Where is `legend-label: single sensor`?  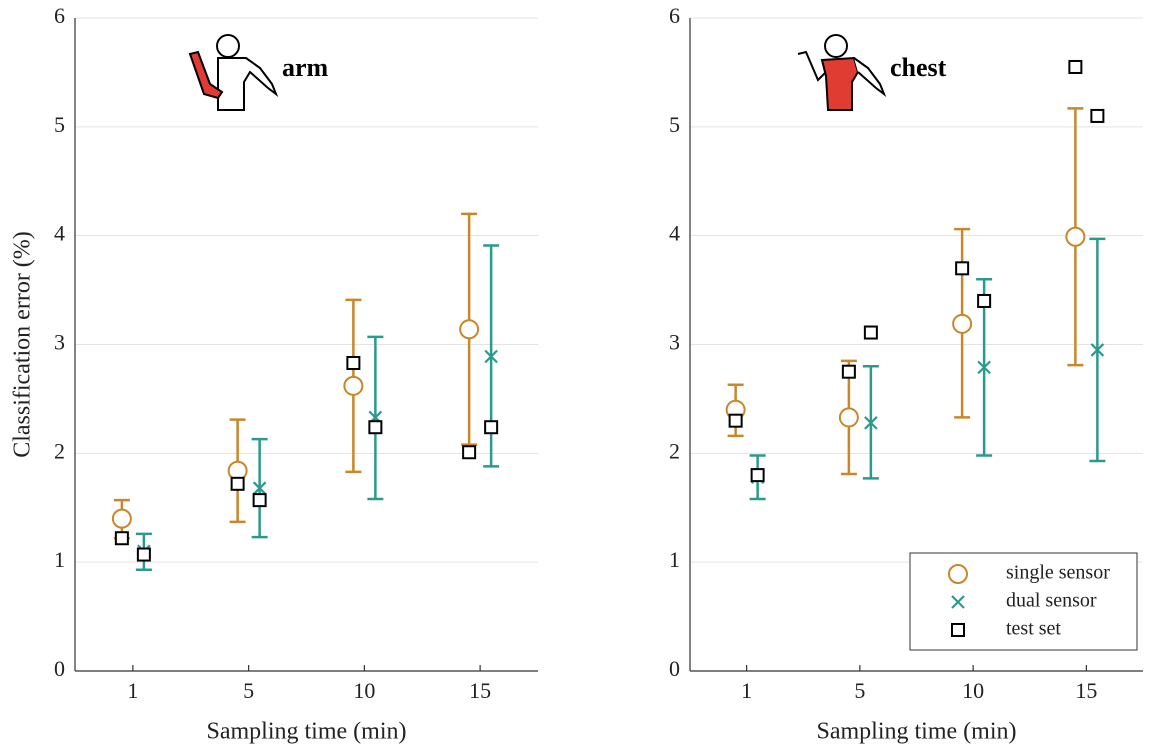 legend-label: single sensor is located at coordinates (1058, 573).